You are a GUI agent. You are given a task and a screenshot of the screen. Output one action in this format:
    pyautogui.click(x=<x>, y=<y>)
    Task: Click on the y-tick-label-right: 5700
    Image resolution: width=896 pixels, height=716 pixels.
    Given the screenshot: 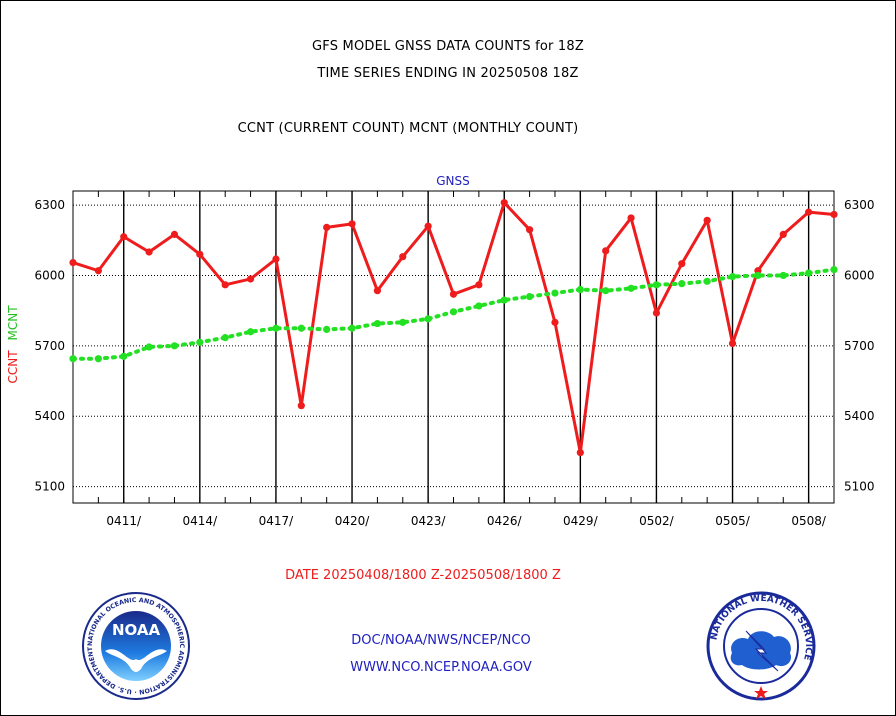 What is the action you would take?
    pyautogui.click(x=859, y=346)
    